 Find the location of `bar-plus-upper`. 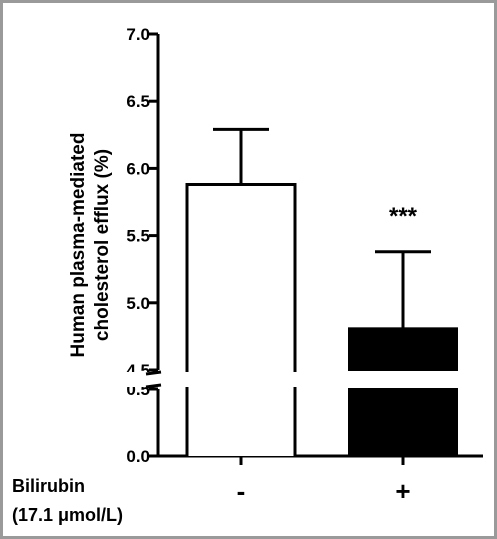

bar-plus-upper is located at coordinates (403, 349).